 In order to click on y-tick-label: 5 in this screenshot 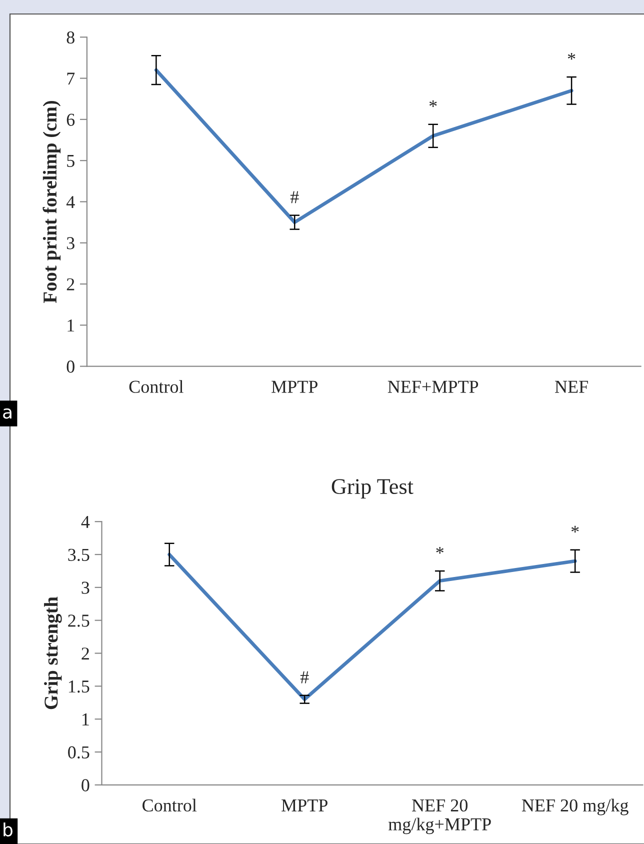, I will do `click(70, 161)`.